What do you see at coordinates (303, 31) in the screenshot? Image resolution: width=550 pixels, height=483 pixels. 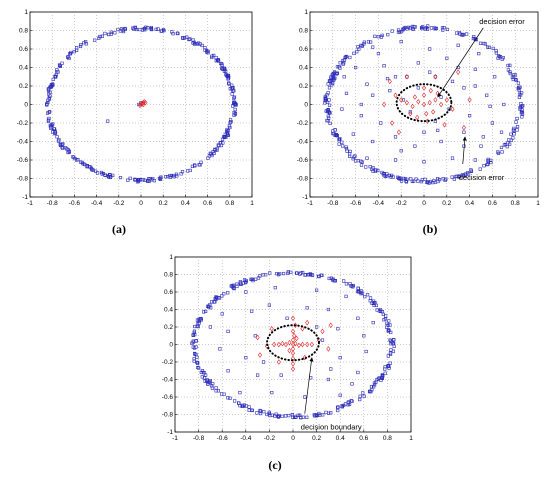 I see `y-tick-label: 0.8` at bounding box center [303, 31].